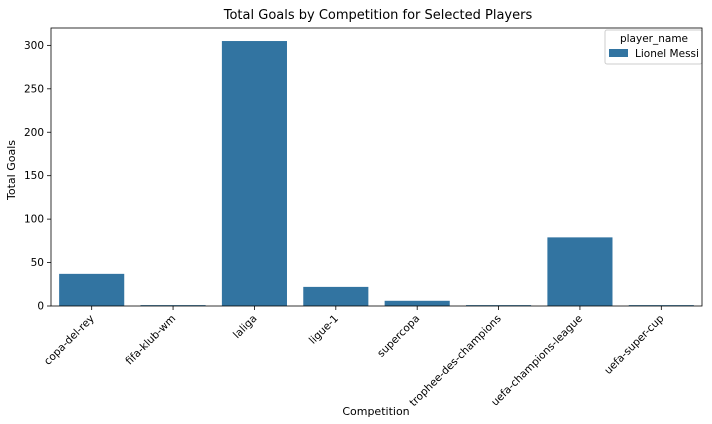 The image size is (712, 424). Describe the element at coordinates (11, 170) in the screenshot. I see `y-axis-label: Total Goals` at that location.